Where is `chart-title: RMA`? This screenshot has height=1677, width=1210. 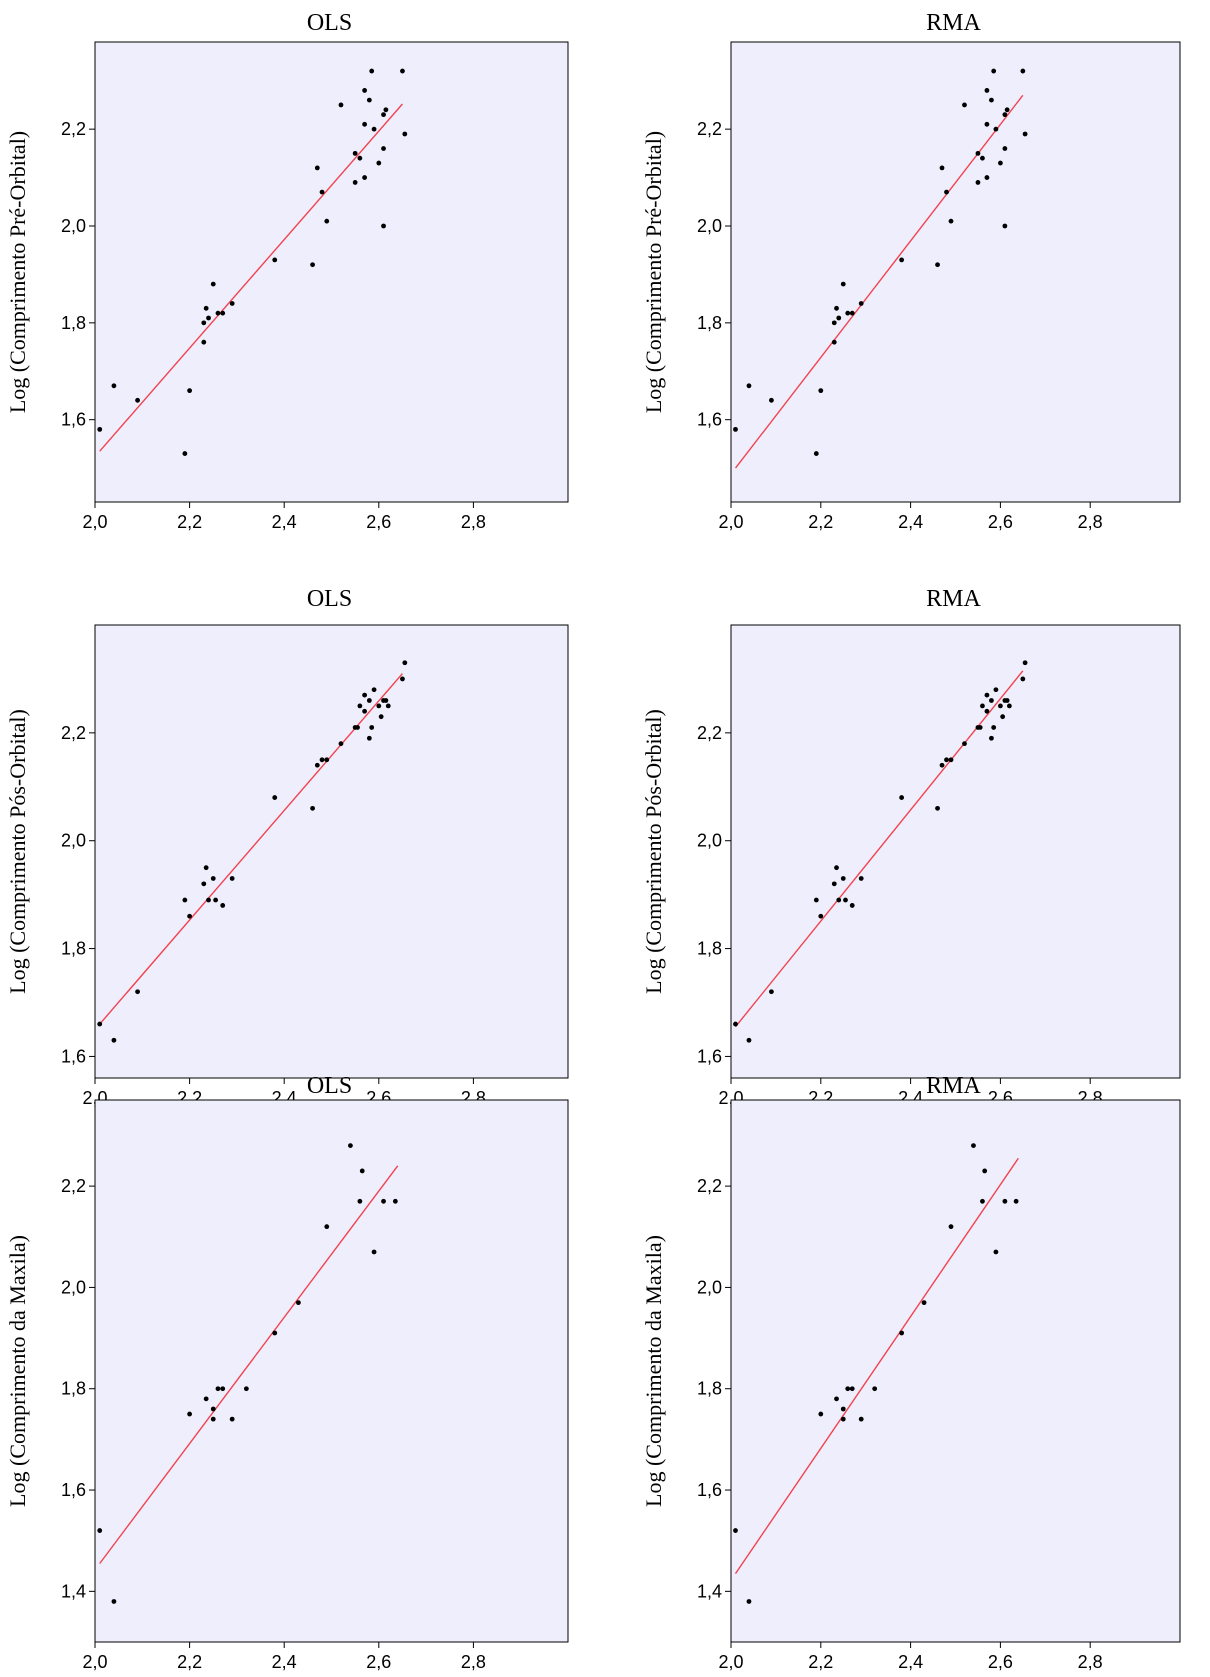
chart-title: RMA is located at coordinates (953, 23).